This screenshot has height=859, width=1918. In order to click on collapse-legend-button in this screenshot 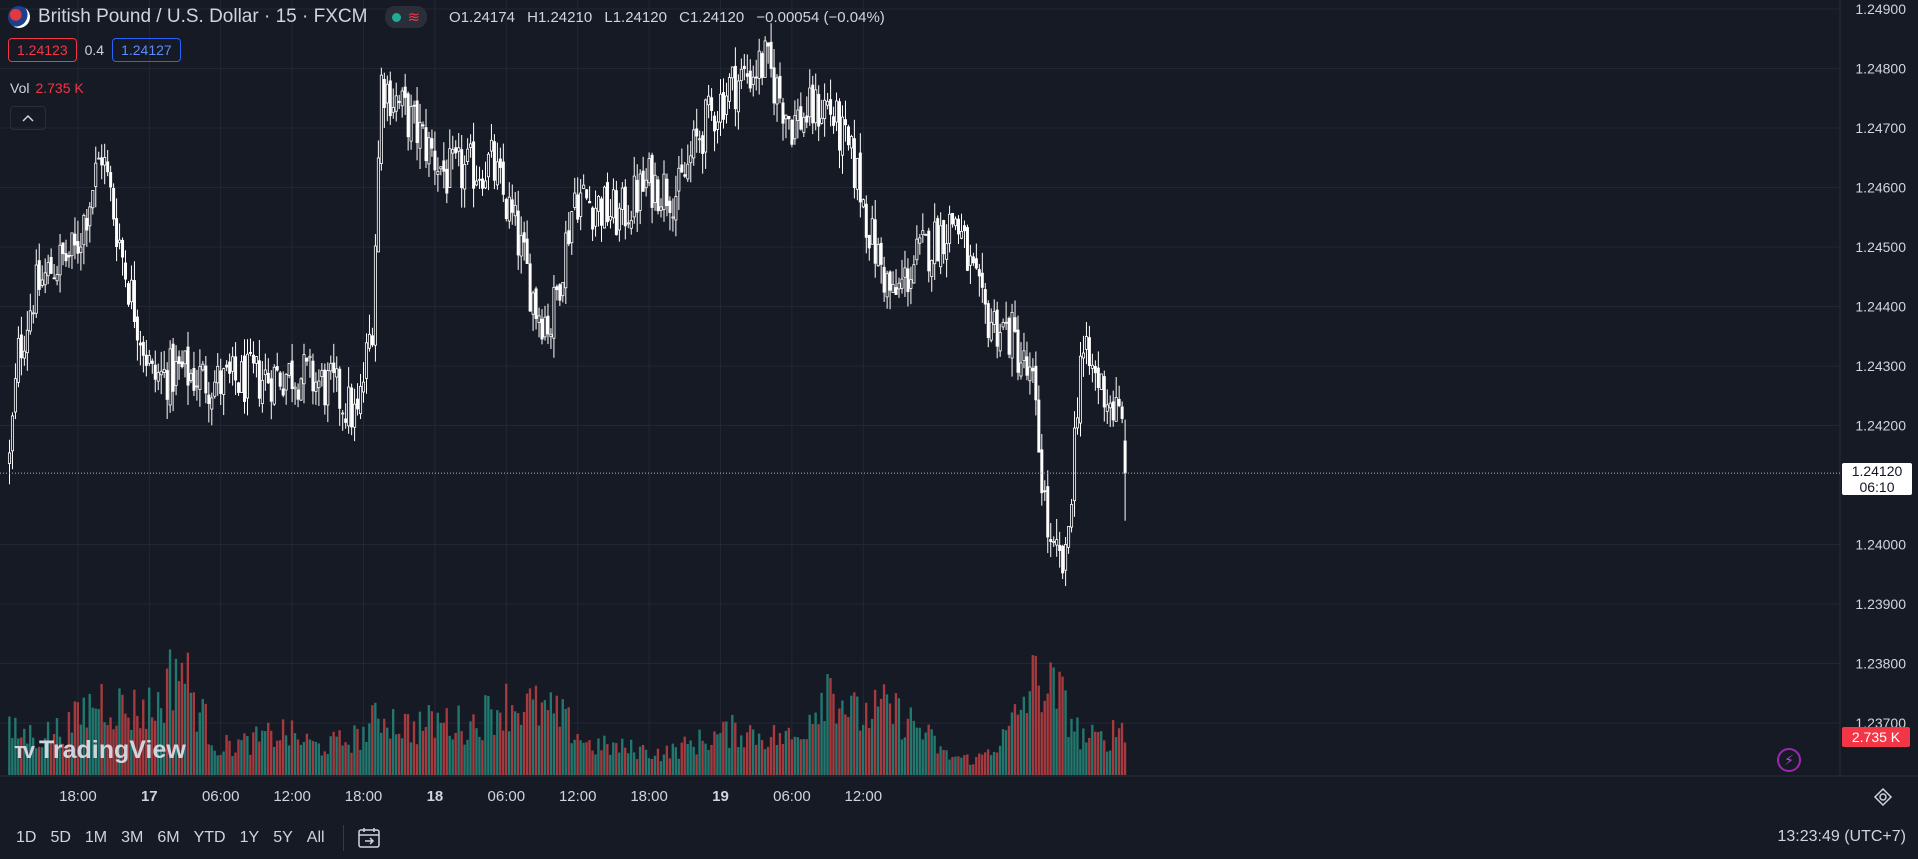, I will do `click(28, 118)`.